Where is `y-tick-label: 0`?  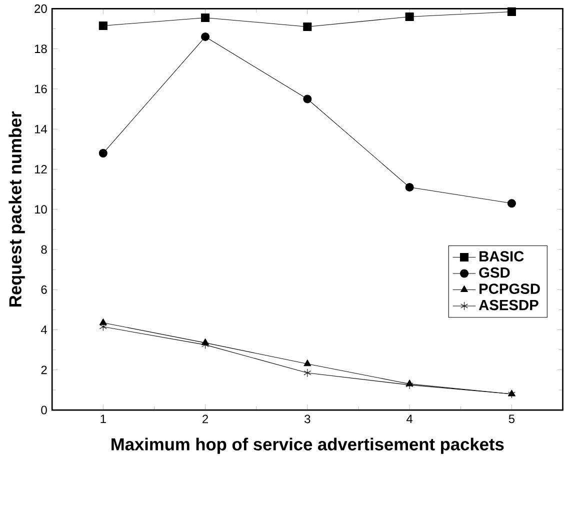
y-tick-label: 0 is located at coordinates (44, 410).